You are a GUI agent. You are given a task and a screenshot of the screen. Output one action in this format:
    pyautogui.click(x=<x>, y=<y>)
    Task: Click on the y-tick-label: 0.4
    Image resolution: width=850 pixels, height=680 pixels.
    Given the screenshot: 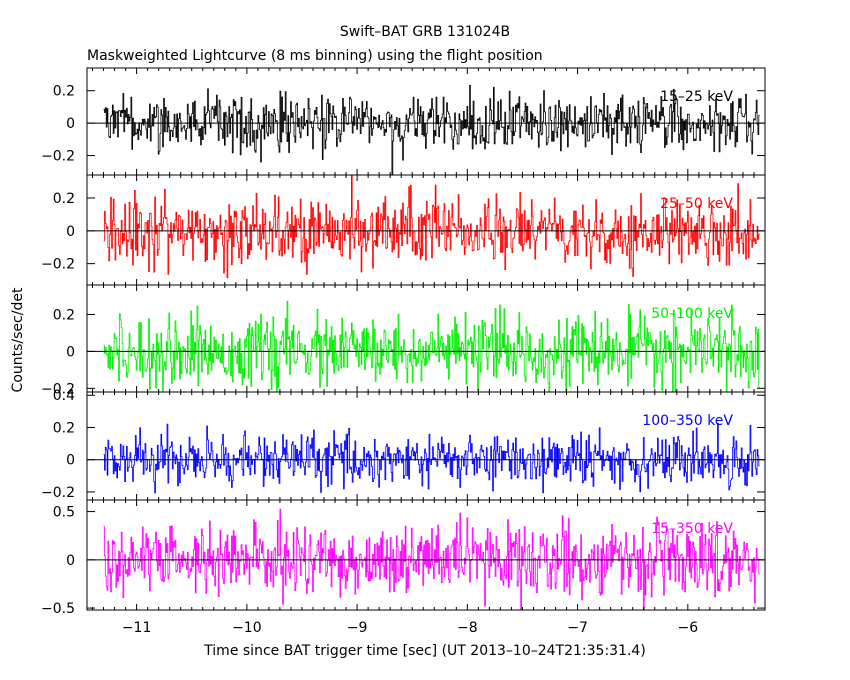 What is the action you would take?
    pyautogui.click(x=64, y=396)
    